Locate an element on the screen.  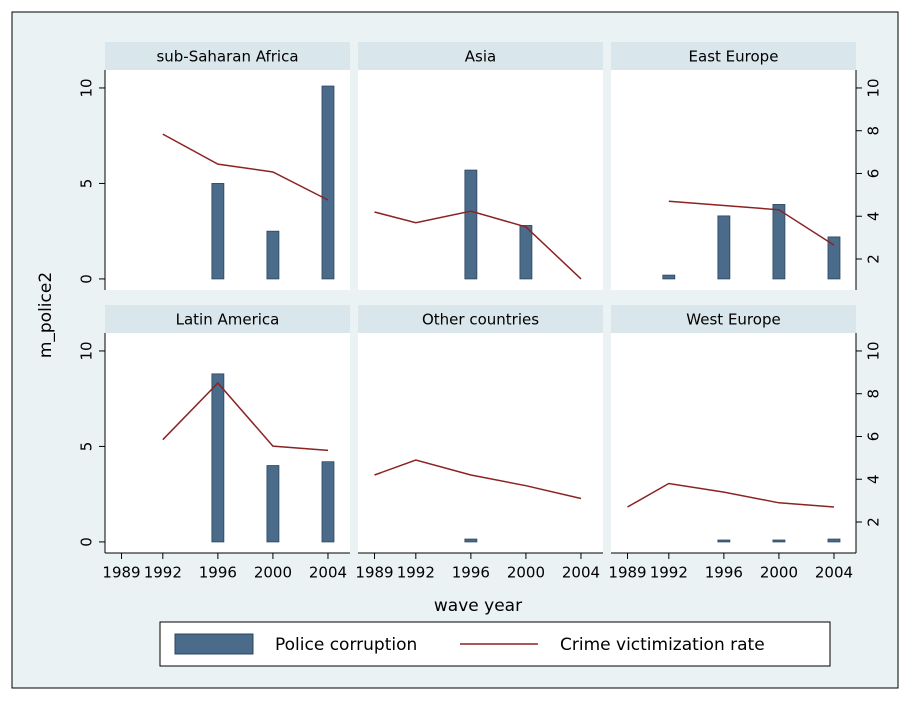
panel-title: Other countries is located at coordinates (480, 320).